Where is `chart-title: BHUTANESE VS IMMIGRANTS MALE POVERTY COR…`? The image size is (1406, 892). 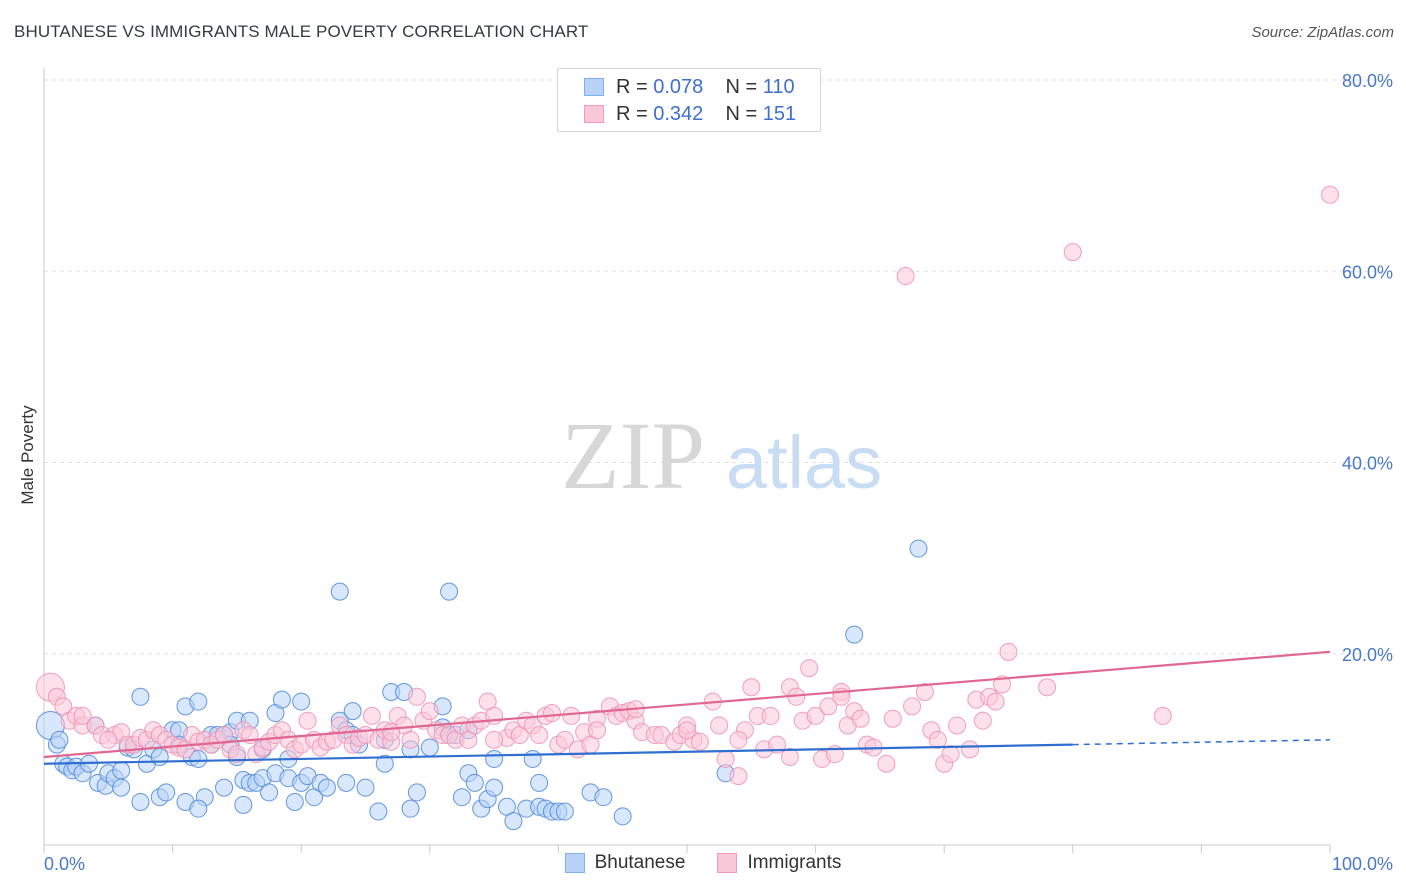
chart-title: BHUTANESE VS IMMIGRANTS MALE POVERTY COR… is located at coordinates (301, 31).